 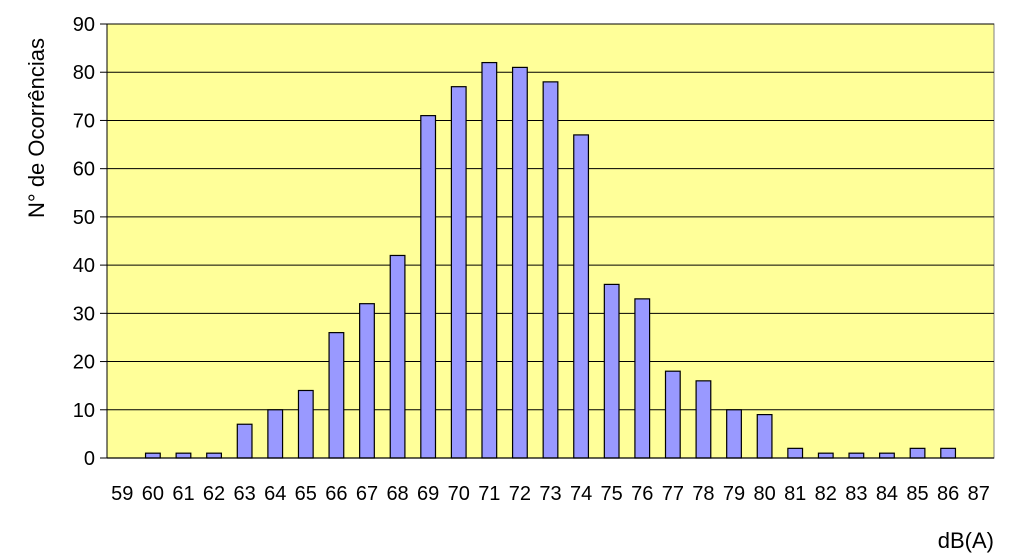 What do you see at coordinates (489, 494) in the screenshot?
I see `x-tick-label: 71` at bounding box center [489, 494].